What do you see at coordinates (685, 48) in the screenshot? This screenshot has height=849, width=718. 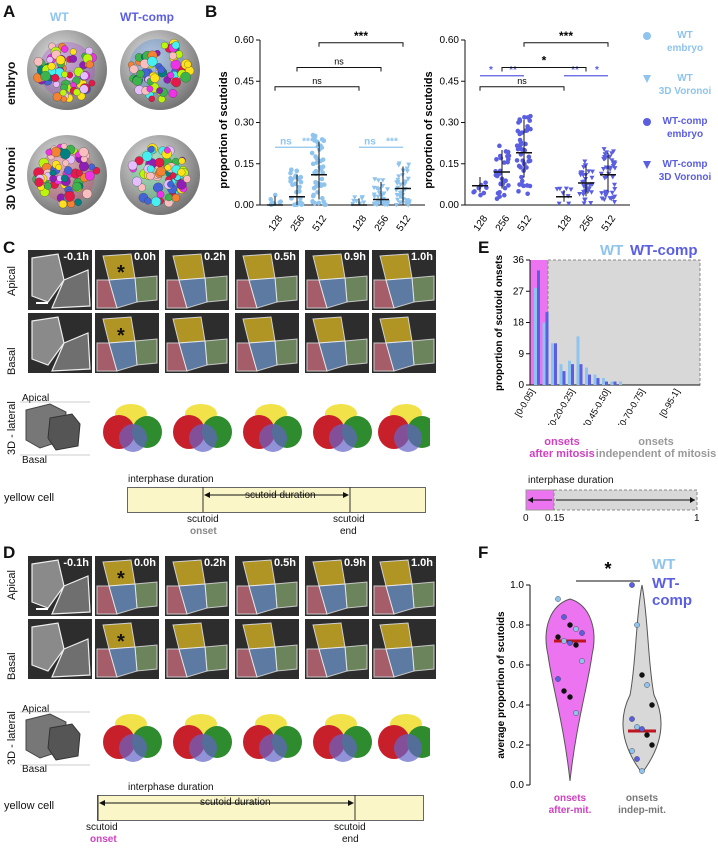 I see `panel-b-legend-line2: embryo` at bounding box center [685, 48].